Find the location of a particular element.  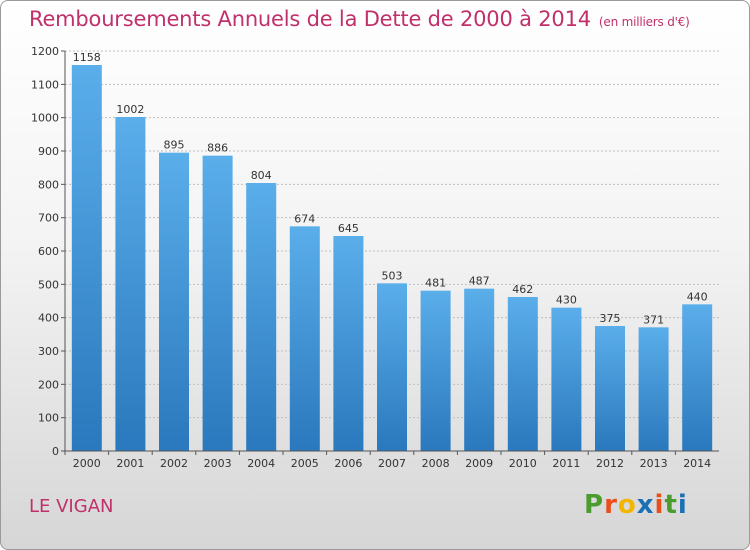

bar-2012 is located at coordinates (610, 388).